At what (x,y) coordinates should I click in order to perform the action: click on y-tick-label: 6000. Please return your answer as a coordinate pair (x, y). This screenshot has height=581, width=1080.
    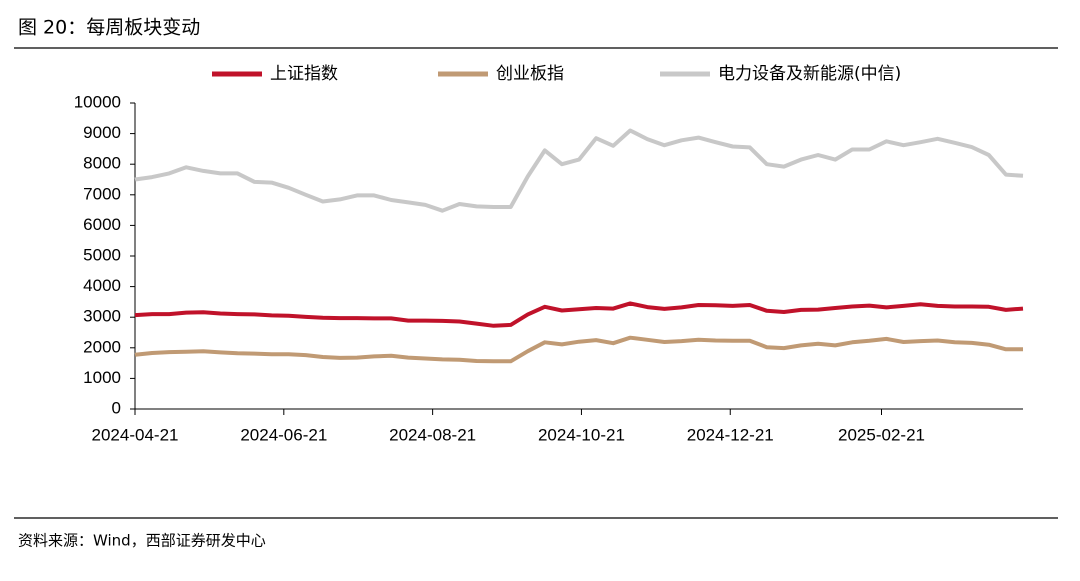
    Looking at the image, I should click on (102, 224).